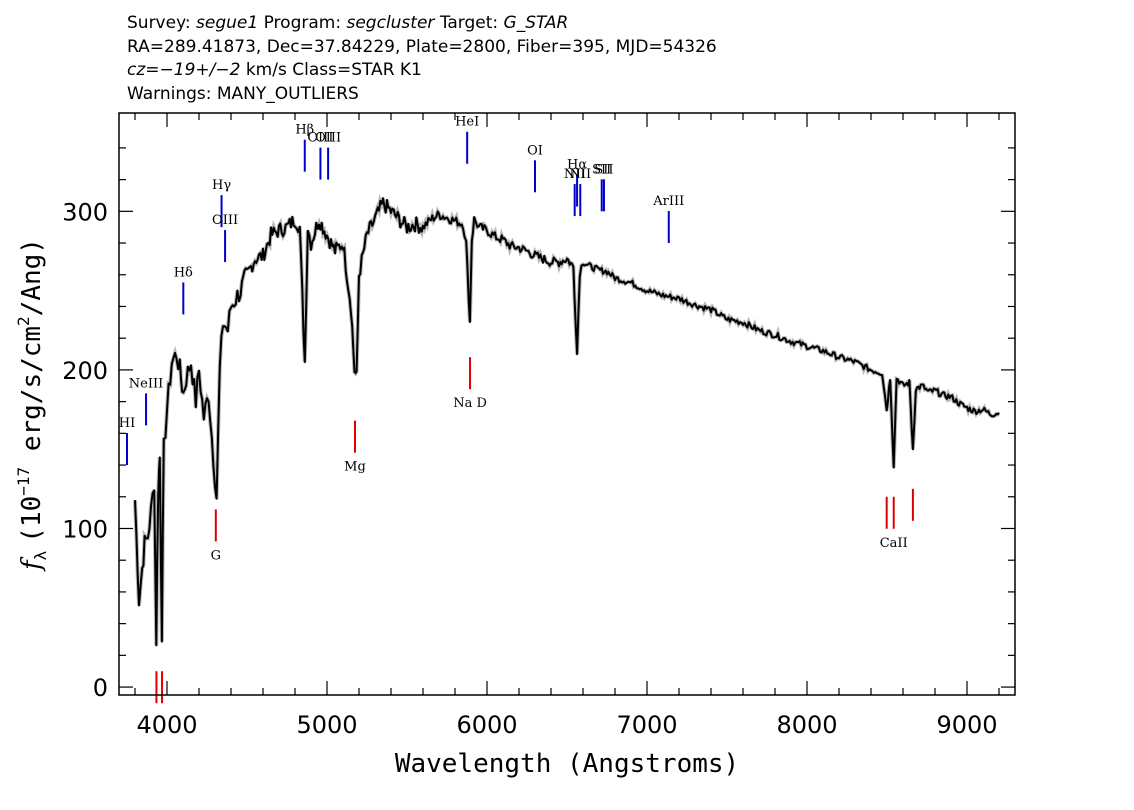 This screenshot has width=1134, height=810. I want to click on emission-line-label: OI, so click(535, 150).